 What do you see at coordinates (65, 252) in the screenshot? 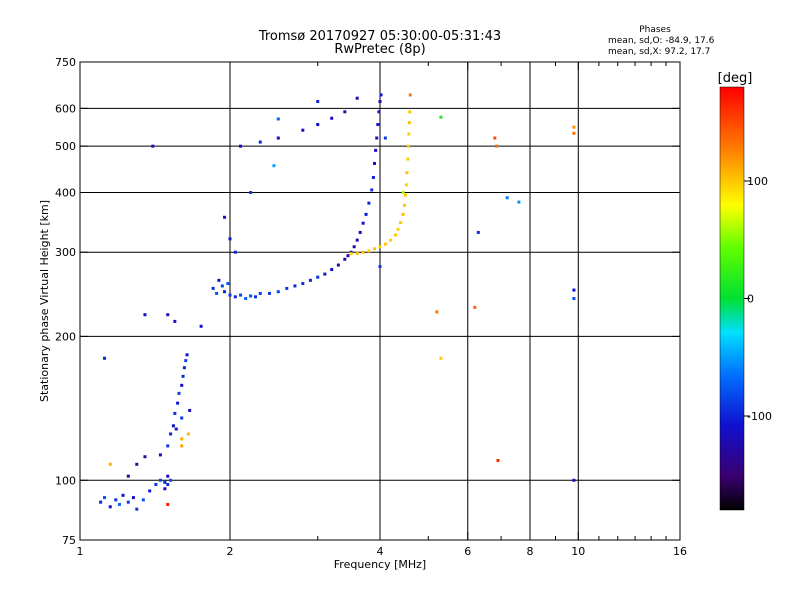
I see `y-tick-label: 300` at bounding box center [65, 252].